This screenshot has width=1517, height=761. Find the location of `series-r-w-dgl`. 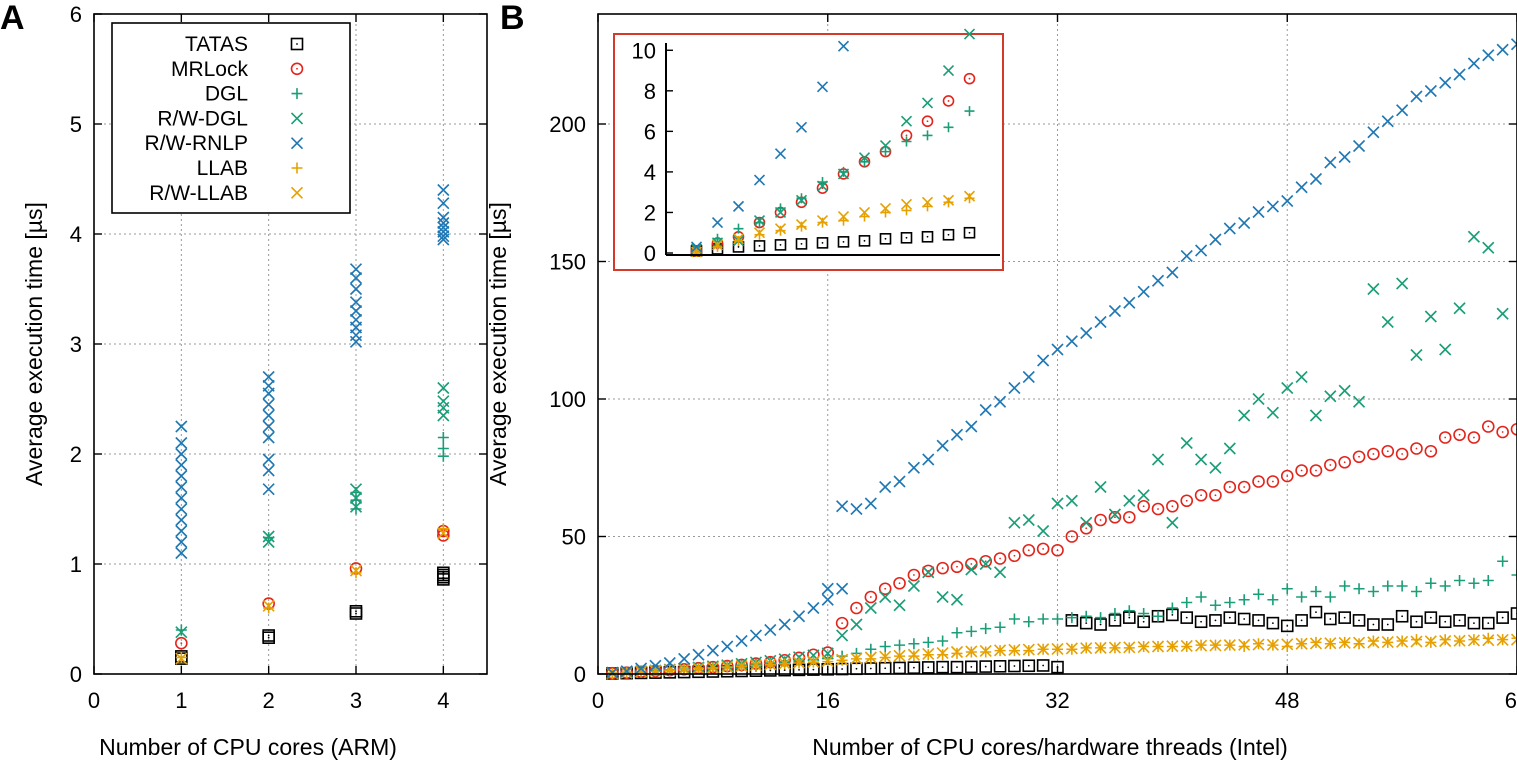

series-r-w-dgl is located at coordinates (312, 510).